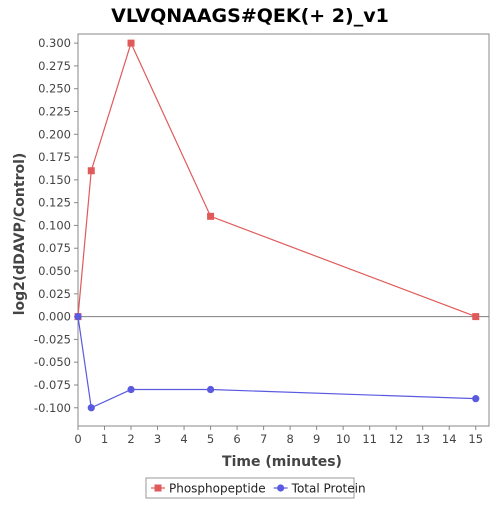 Image resolution: width=500 pixels, height=505 pixels. Describe the element at coordinates (449, 439) in the screenshot. I see `x-tick-label: 14` at that location.